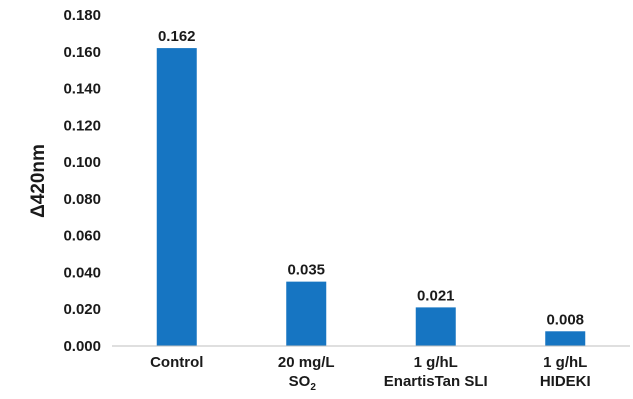  I want to click on category-label-line: 20 mg/L, so click(306, 362).